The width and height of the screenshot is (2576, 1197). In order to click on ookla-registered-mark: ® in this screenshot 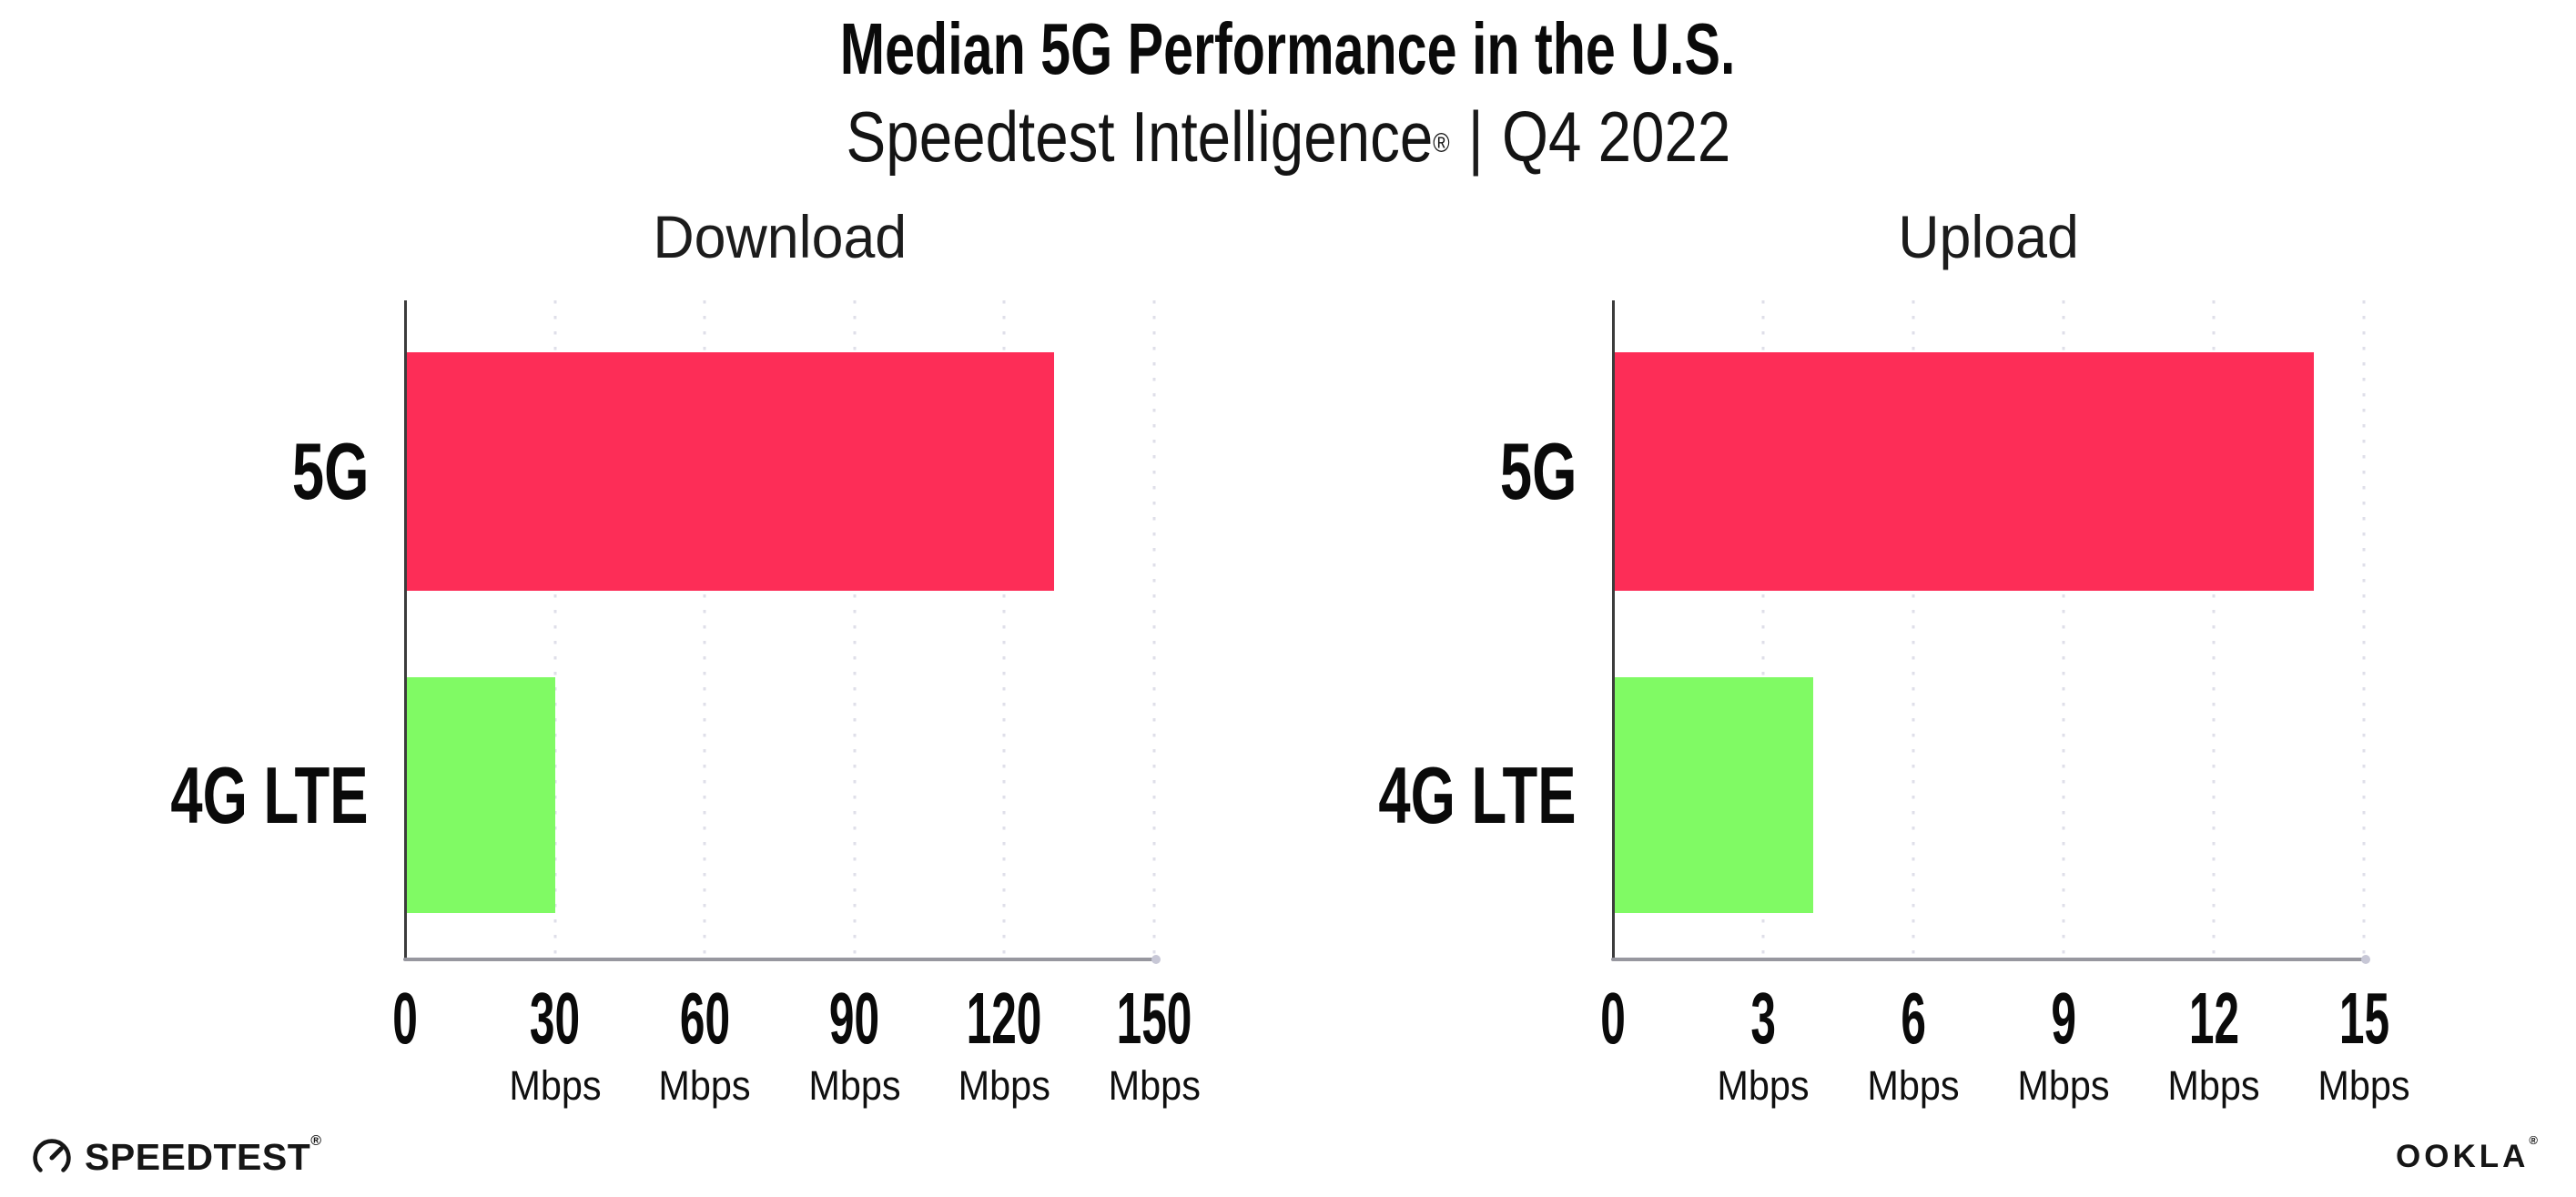, I will do `click(2533, 1140)`.